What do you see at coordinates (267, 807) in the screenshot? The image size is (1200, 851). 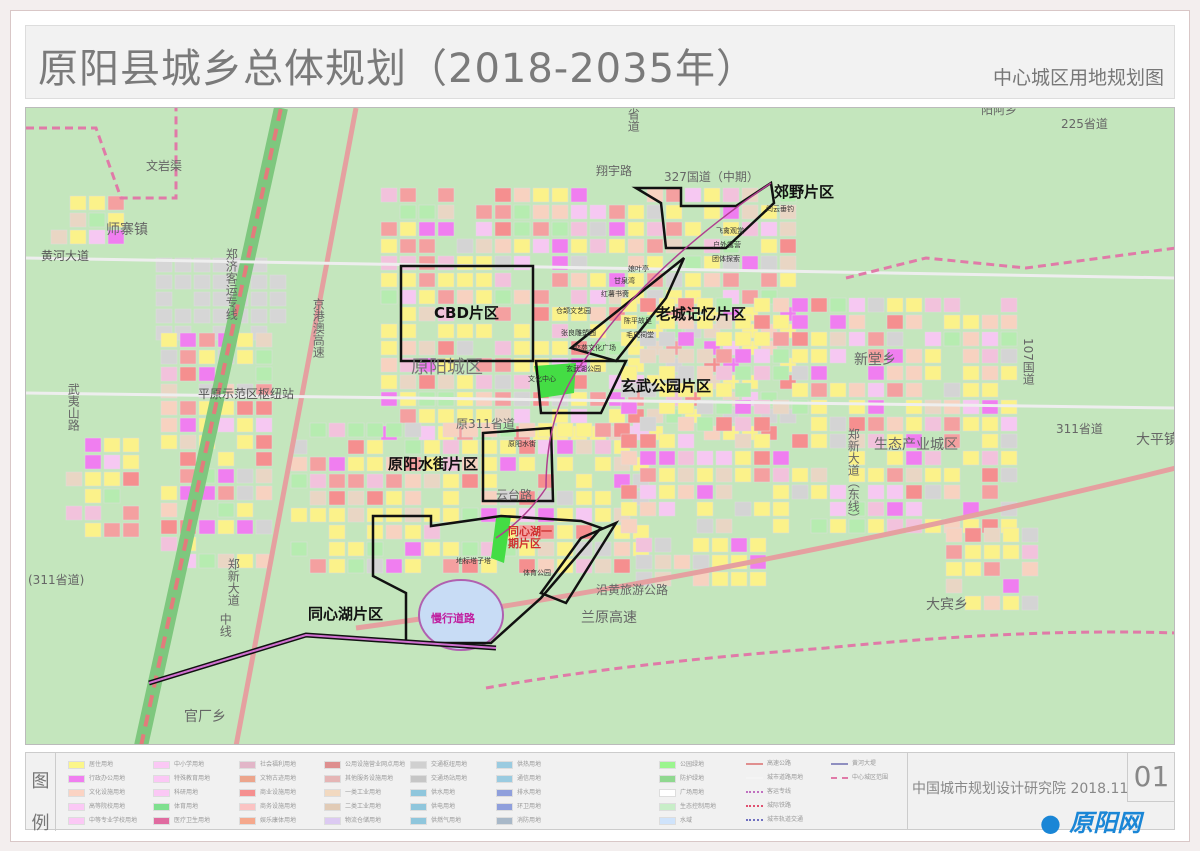 I see `legend-item: 商务设施用地` at bounding box center [267, 807].